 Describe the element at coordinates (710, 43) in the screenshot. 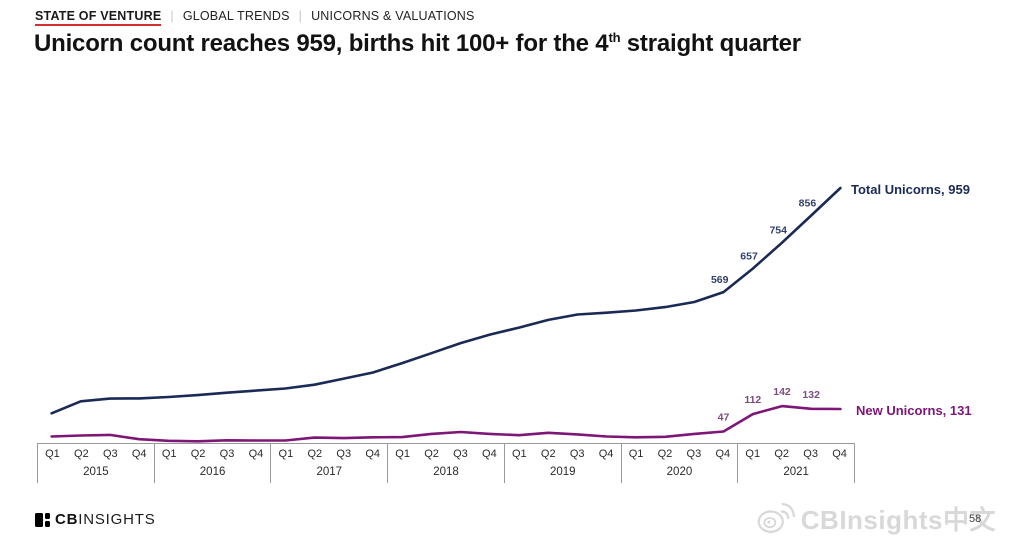

I see `page-title-text: straight quarter` at that location.